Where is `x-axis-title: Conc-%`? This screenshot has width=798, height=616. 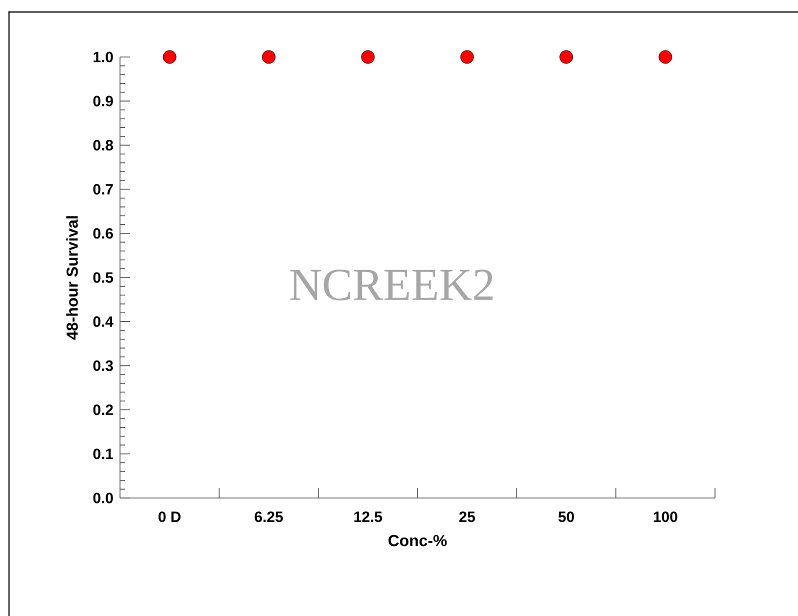
x-axis-title: Conc-% is located at coordinates (417, 540).